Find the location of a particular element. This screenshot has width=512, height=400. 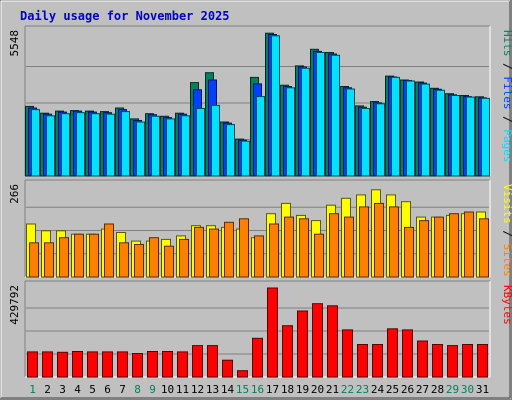

day-label-15: 15 is located at coordinates (242, 389).